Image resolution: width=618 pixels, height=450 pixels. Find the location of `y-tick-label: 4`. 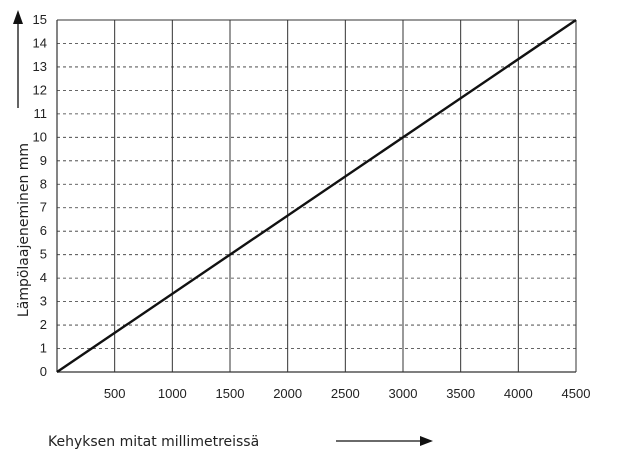

y-tick-label: 4 is located at coordinates (43, 277).